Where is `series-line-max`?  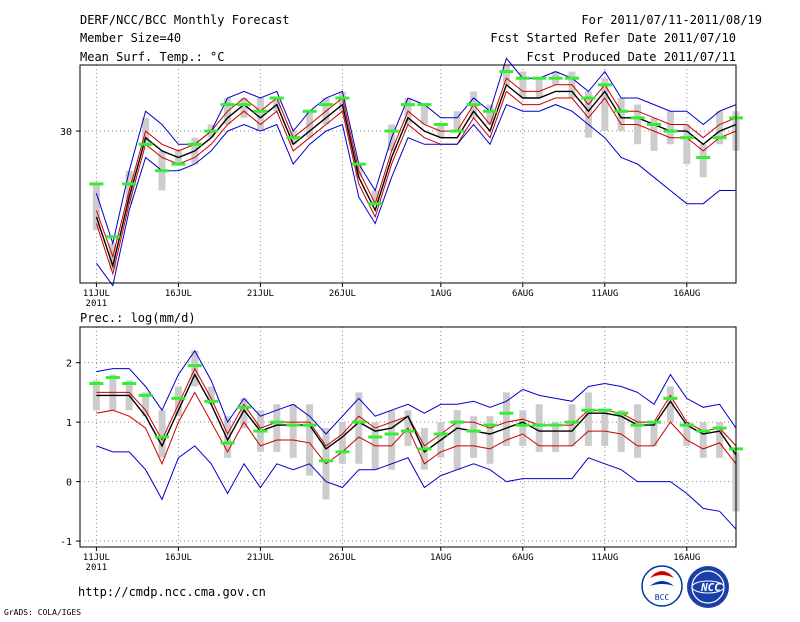 series-line-max is located at coordinates (416, 392).